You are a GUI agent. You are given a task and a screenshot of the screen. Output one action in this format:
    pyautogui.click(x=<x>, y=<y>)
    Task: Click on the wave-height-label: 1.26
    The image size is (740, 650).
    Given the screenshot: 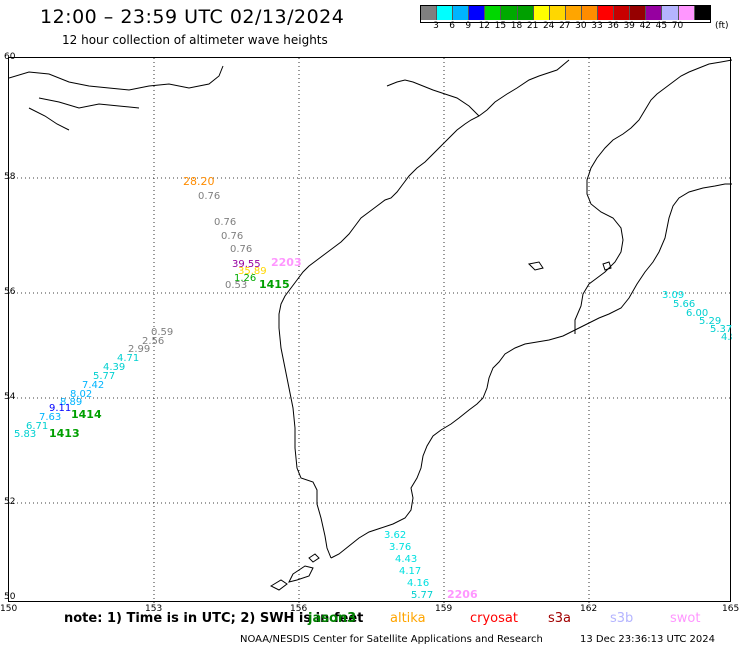 What is the action you would take?
    pyautogui.click(x=245, y=278)
    